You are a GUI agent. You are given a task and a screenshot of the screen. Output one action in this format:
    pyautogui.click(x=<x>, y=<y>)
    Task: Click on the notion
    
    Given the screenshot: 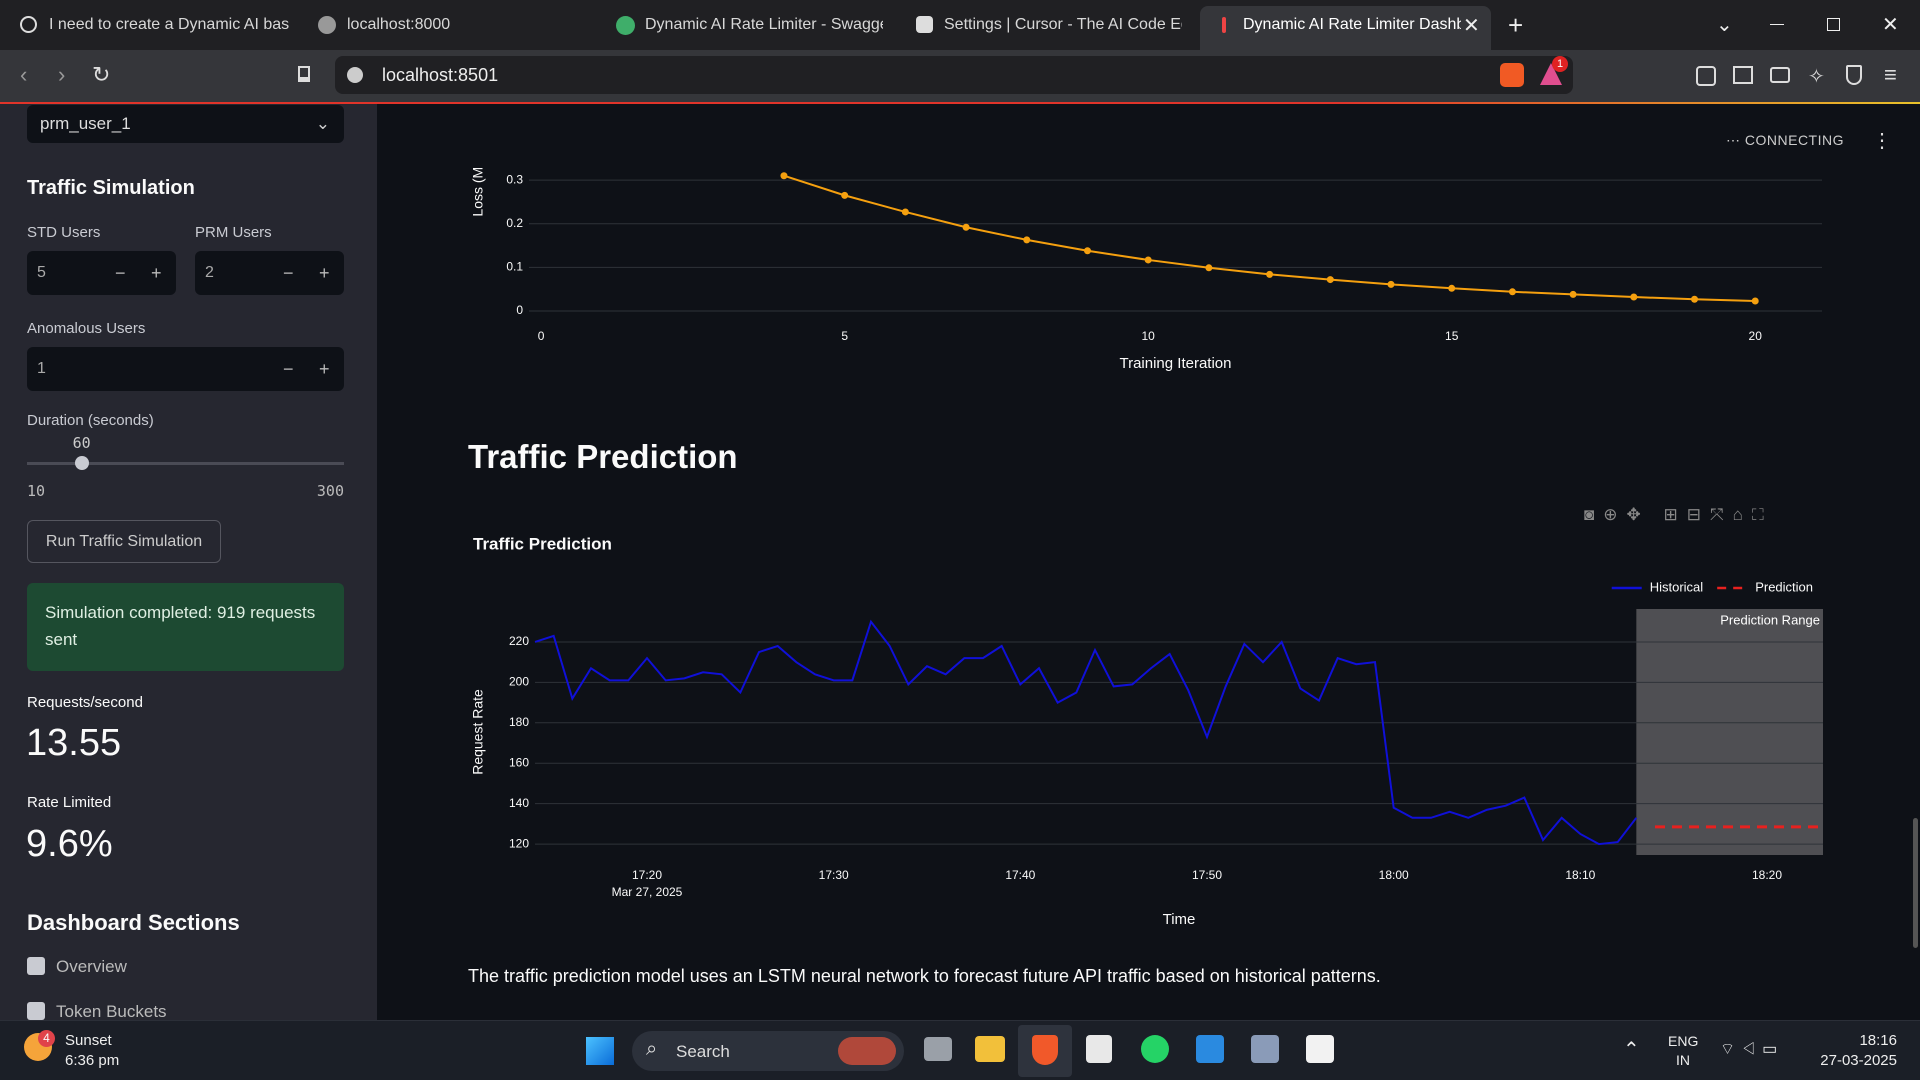 What is the action you would take?
    pyautogui.click(x=1320, y=1049)
    